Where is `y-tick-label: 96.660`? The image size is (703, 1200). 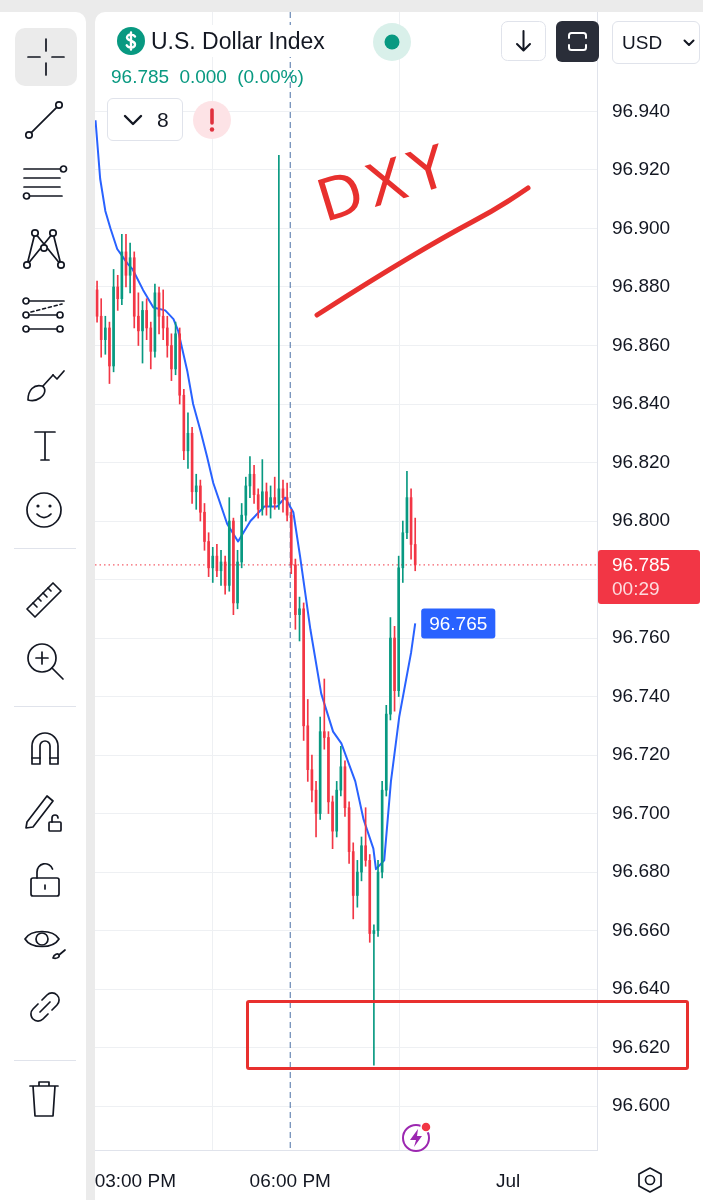
y-tick-label: 96.660 is located at coordinates (641, 929).